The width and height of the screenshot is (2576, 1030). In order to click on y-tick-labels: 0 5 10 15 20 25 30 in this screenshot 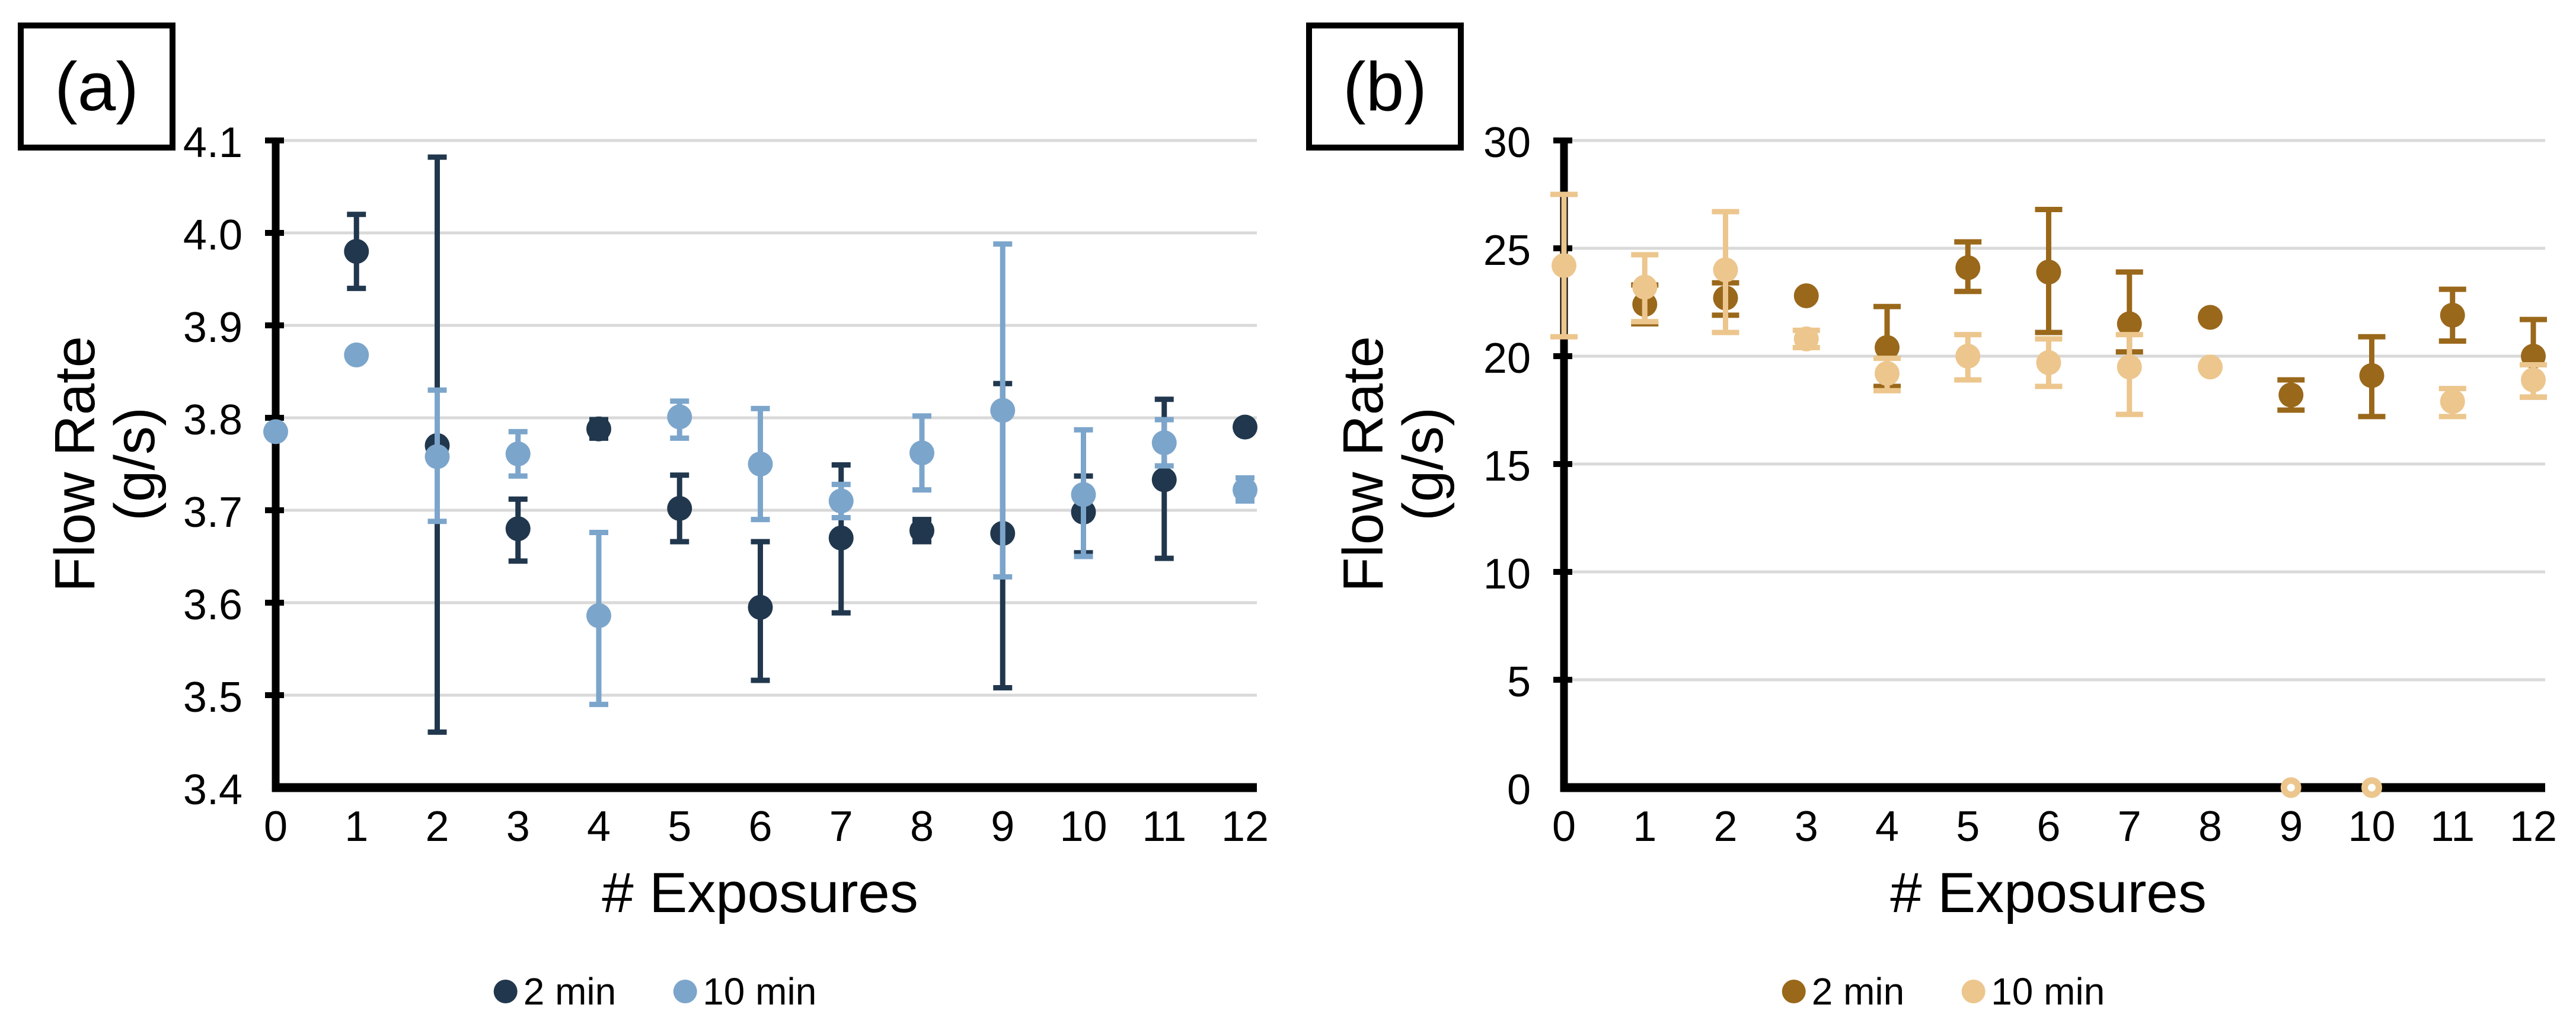, I will do `click(1507, 466)`.